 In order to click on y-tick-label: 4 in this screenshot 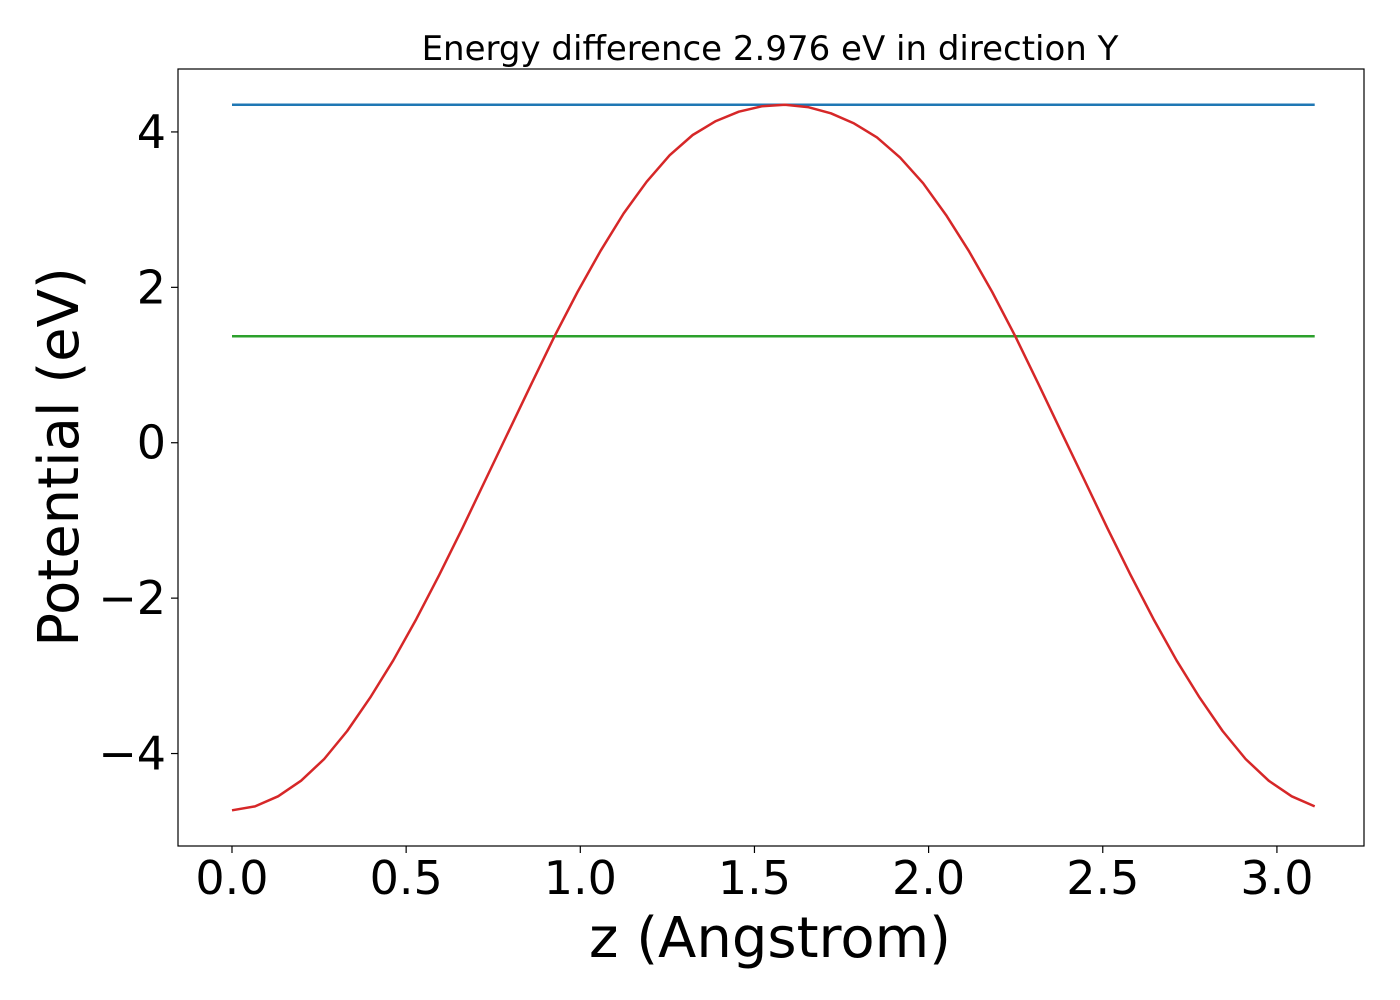, I will do `click(151, 132)`.